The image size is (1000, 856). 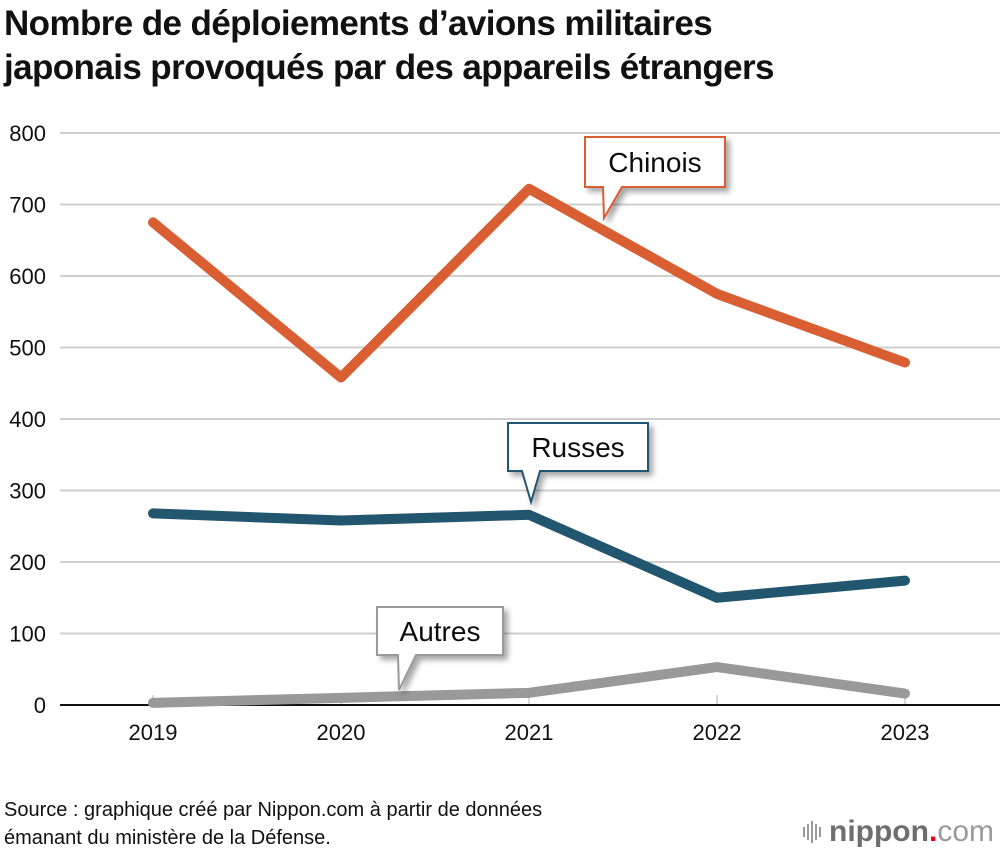 I want to click on y-tick-label: 800, so click(x=27, y=133).